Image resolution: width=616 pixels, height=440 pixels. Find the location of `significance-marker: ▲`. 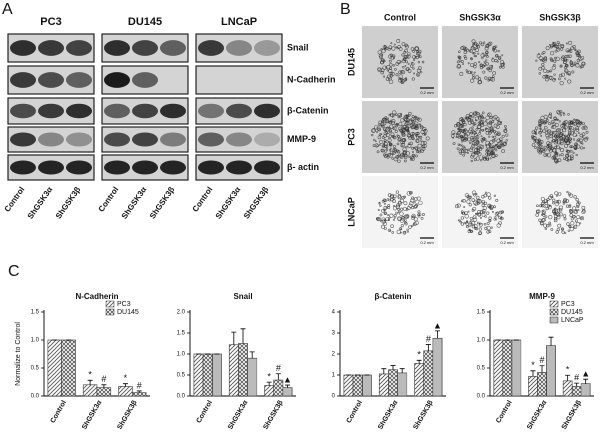

significance-marker: ▲ is located at coordinates (585, 374).